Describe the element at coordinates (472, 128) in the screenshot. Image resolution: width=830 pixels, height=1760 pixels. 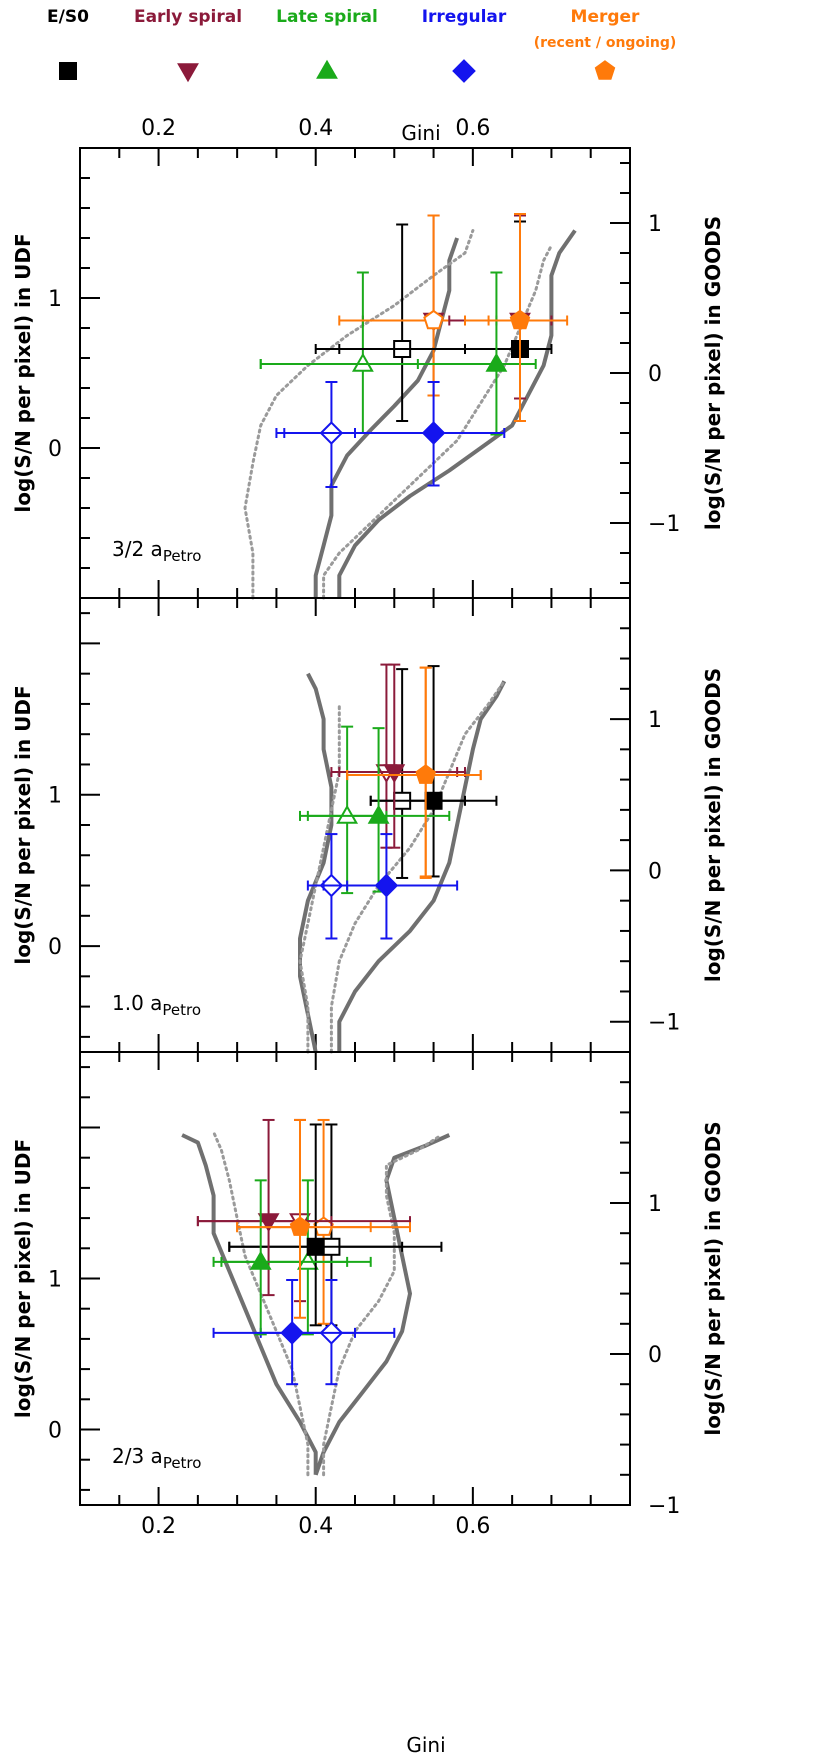
I see `x-tick-label-top: 0.6` at that location.